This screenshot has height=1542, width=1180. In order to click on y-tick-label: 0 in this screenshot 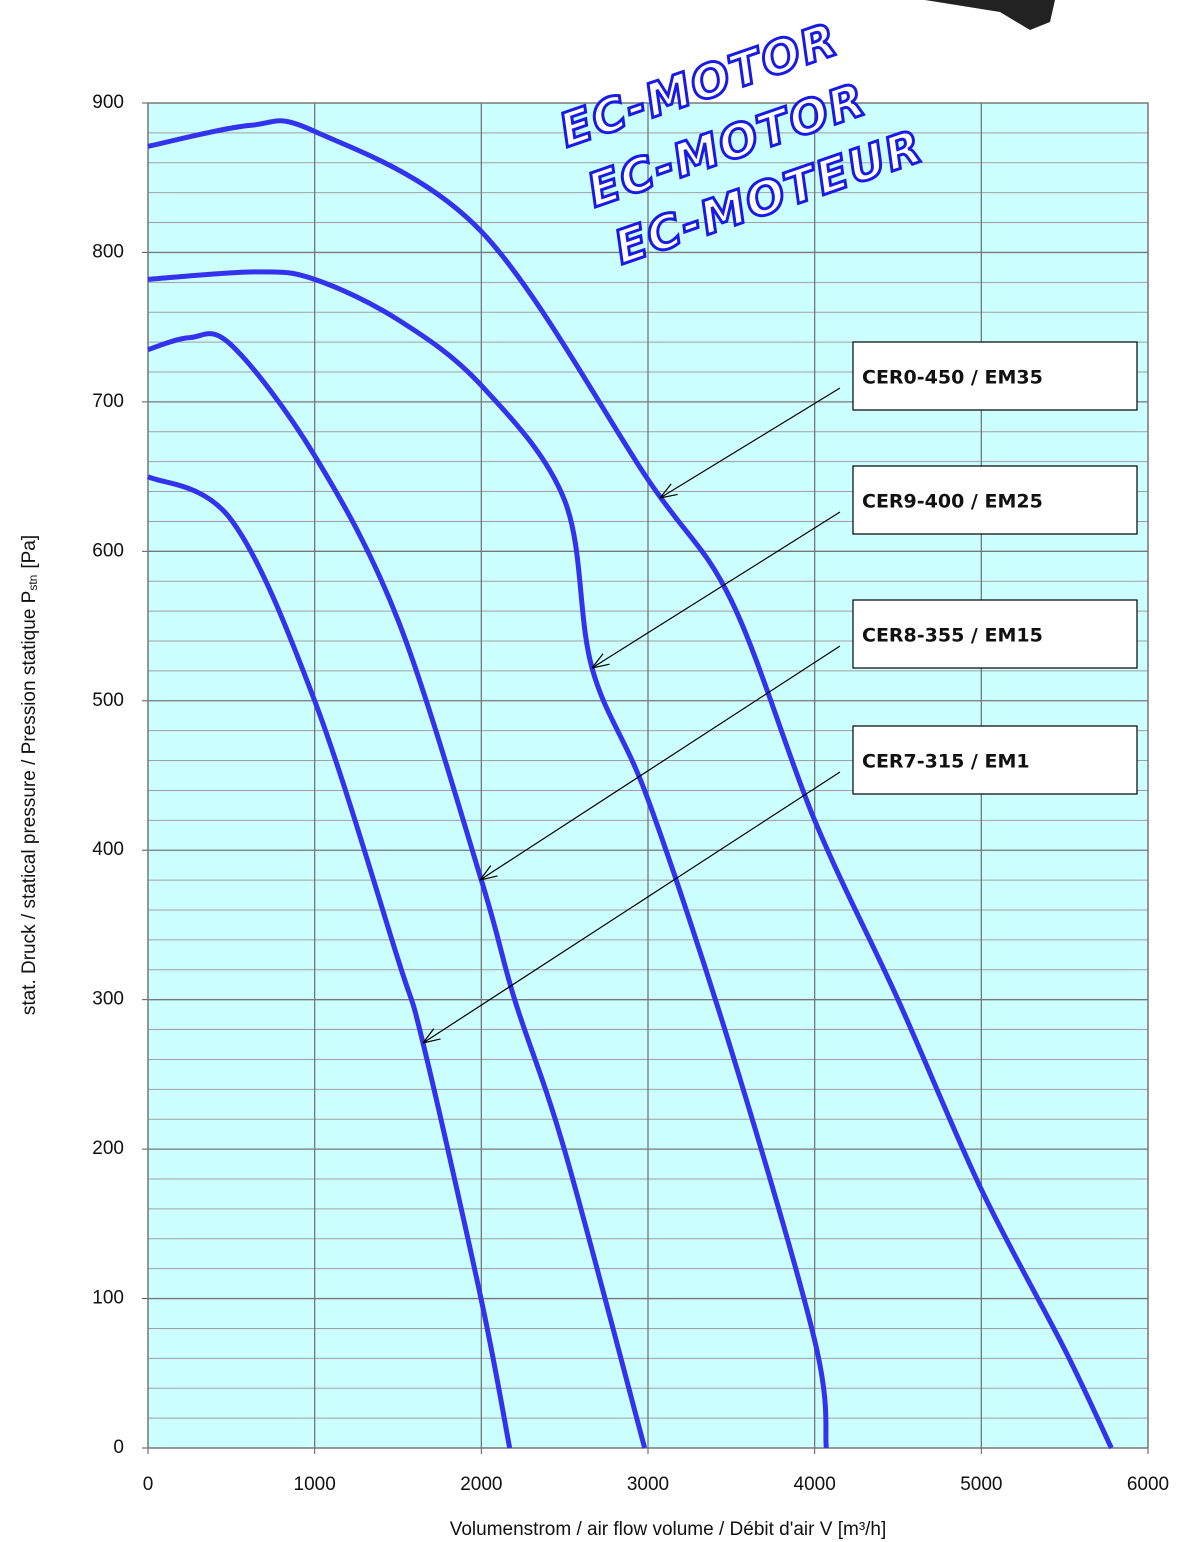, I will do `click(118, 1447)`.